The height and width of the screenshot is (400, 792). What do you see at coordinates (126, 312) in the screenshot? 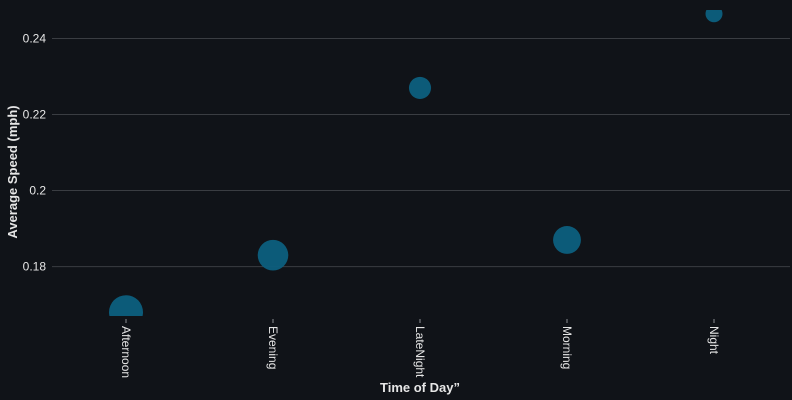
I see `data-point-afternoon` at bounding box center [126, 312].